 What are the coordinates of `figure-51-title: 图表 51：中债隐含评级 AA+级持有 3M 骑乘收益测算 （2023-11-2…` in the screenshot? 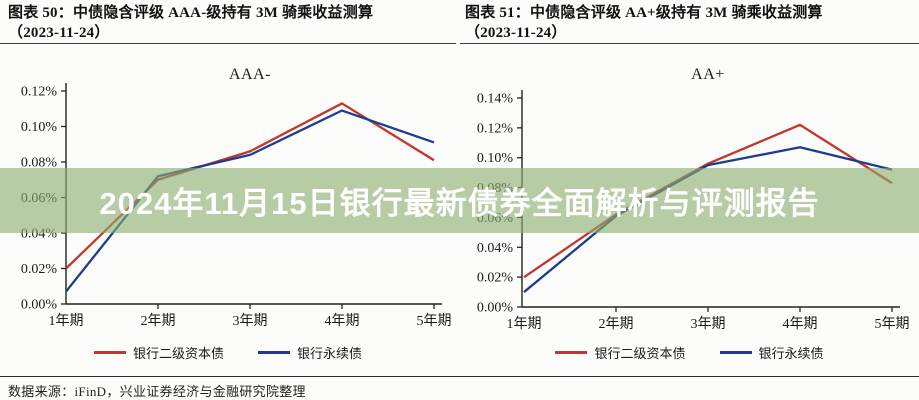 It's located at (690, 24).